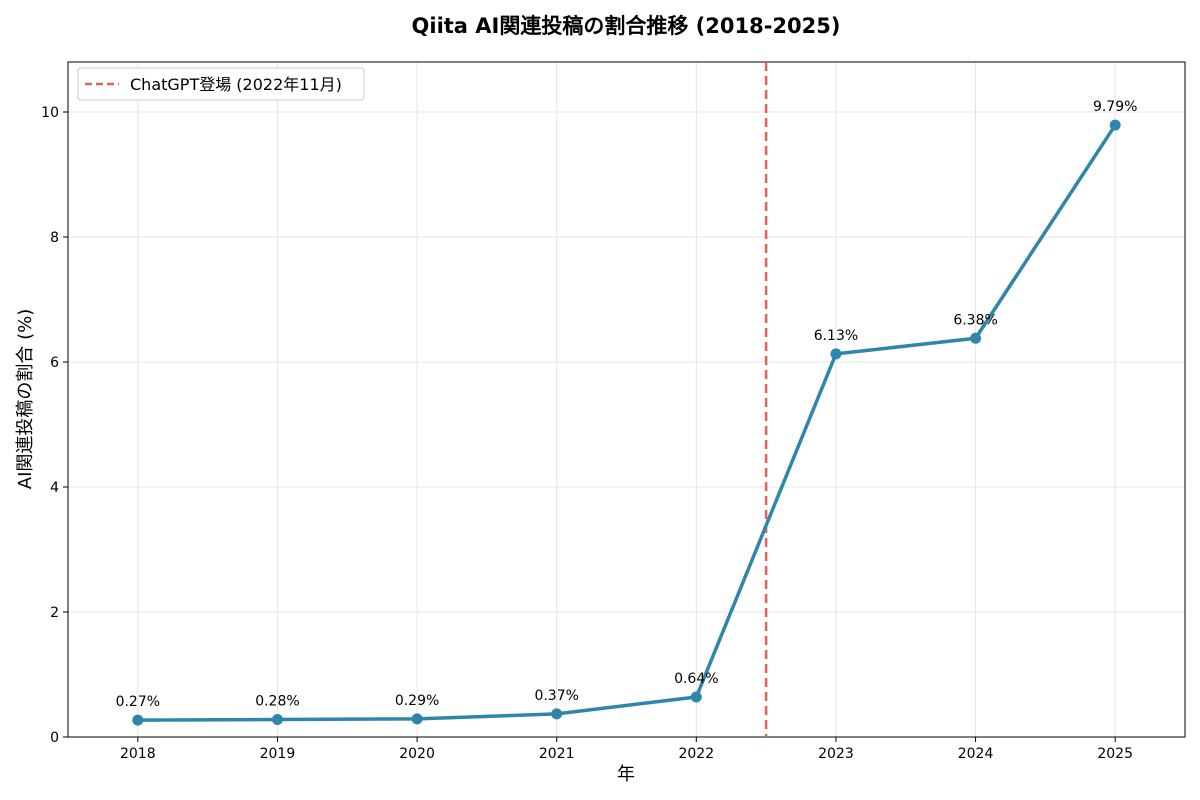 This screenshot has width=1200, height=800. Describe the element at coordinates (417, 754) in the screenshot. I see `x-tick-label: 2020` at that location.